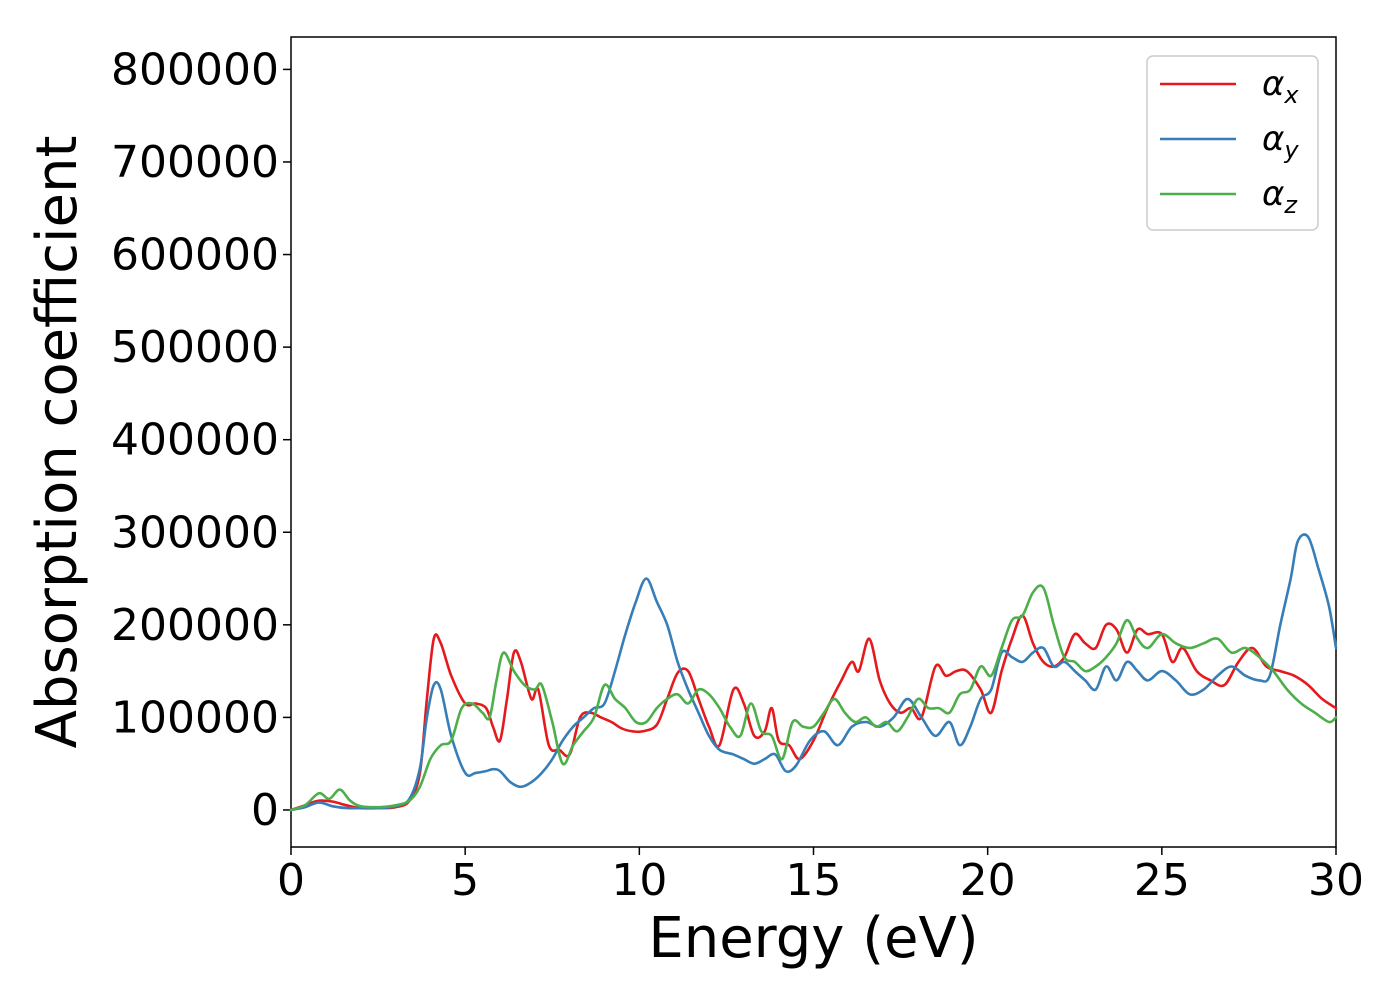  I want to click on legend-box, so click(1232, 143).